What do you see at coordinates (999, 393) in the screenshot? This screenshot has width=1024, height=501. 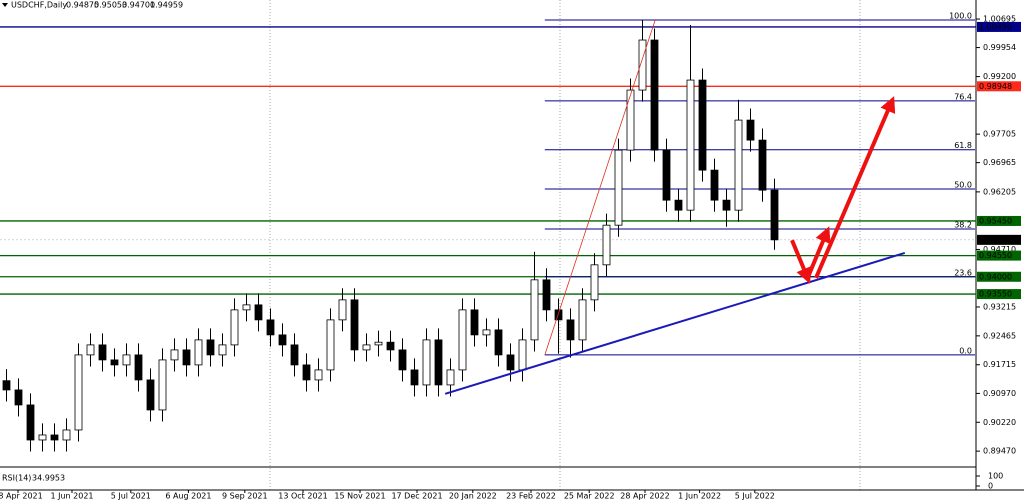 I see `y-tick-label: 0.90970` at bounding box center [999, 393].